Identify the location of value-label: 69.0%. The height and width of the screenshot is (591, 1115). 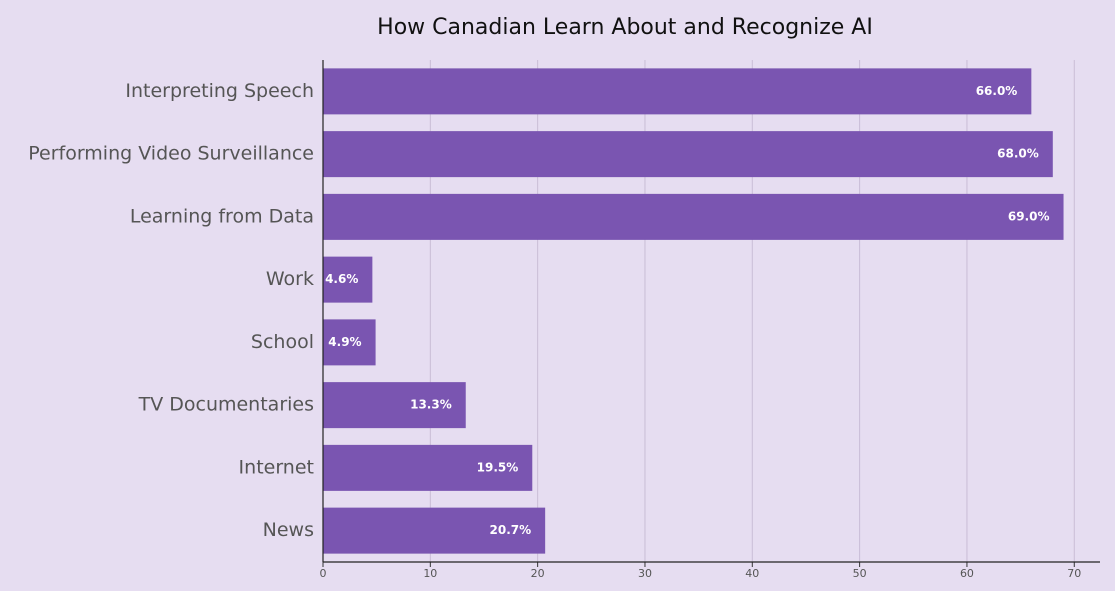
(1029, 216).